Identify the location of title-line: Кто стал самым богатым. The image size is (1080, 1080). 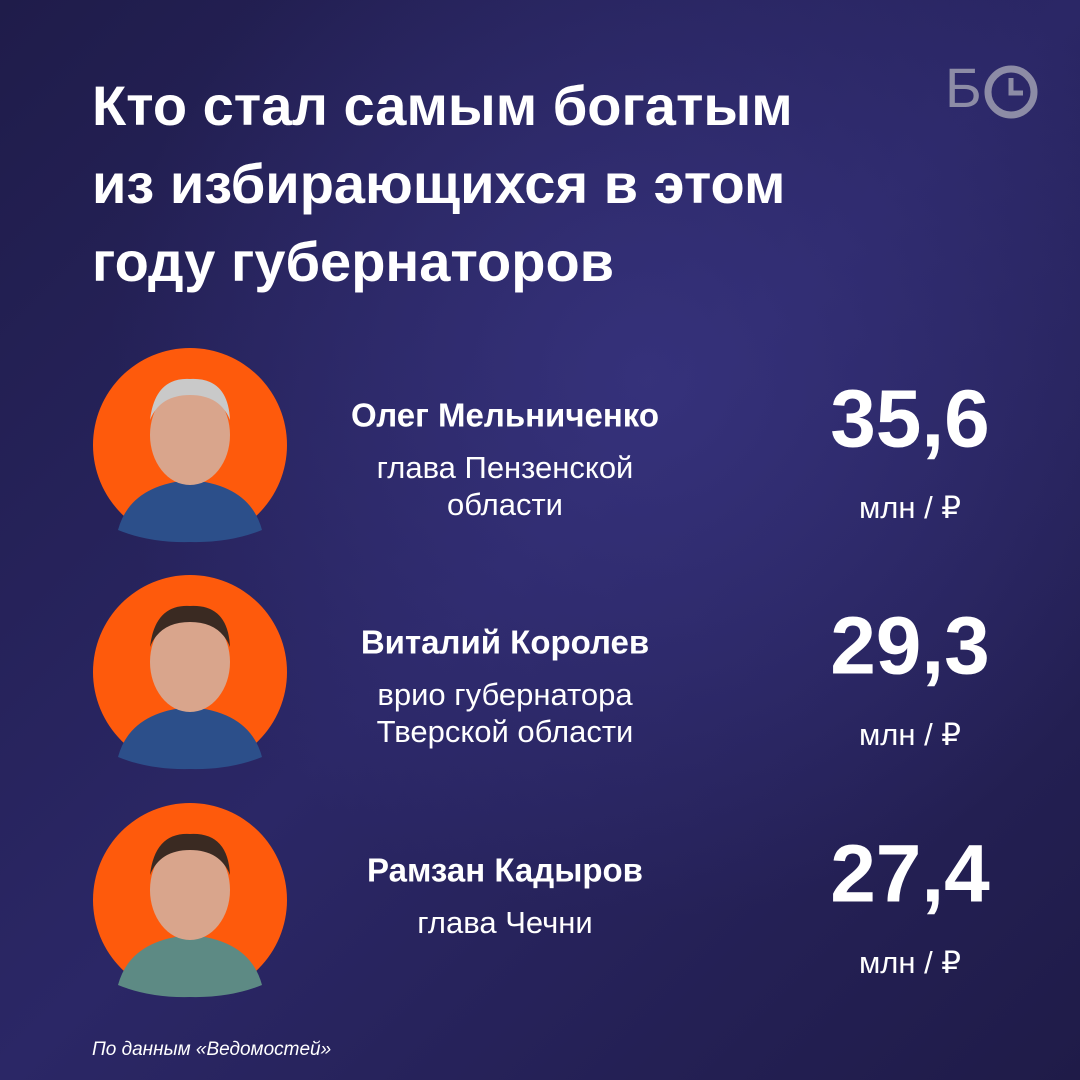
(442, 105).